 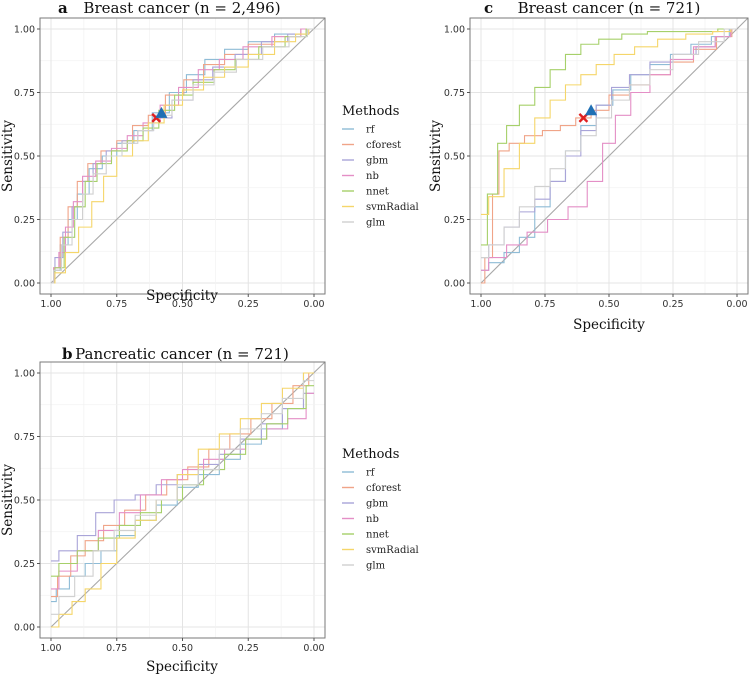 What do you see at coordinates (181, 8) in the screenshot?
I see `chart-title: Breast cancer (n = 2,496)` at bounding box center [181, 8].